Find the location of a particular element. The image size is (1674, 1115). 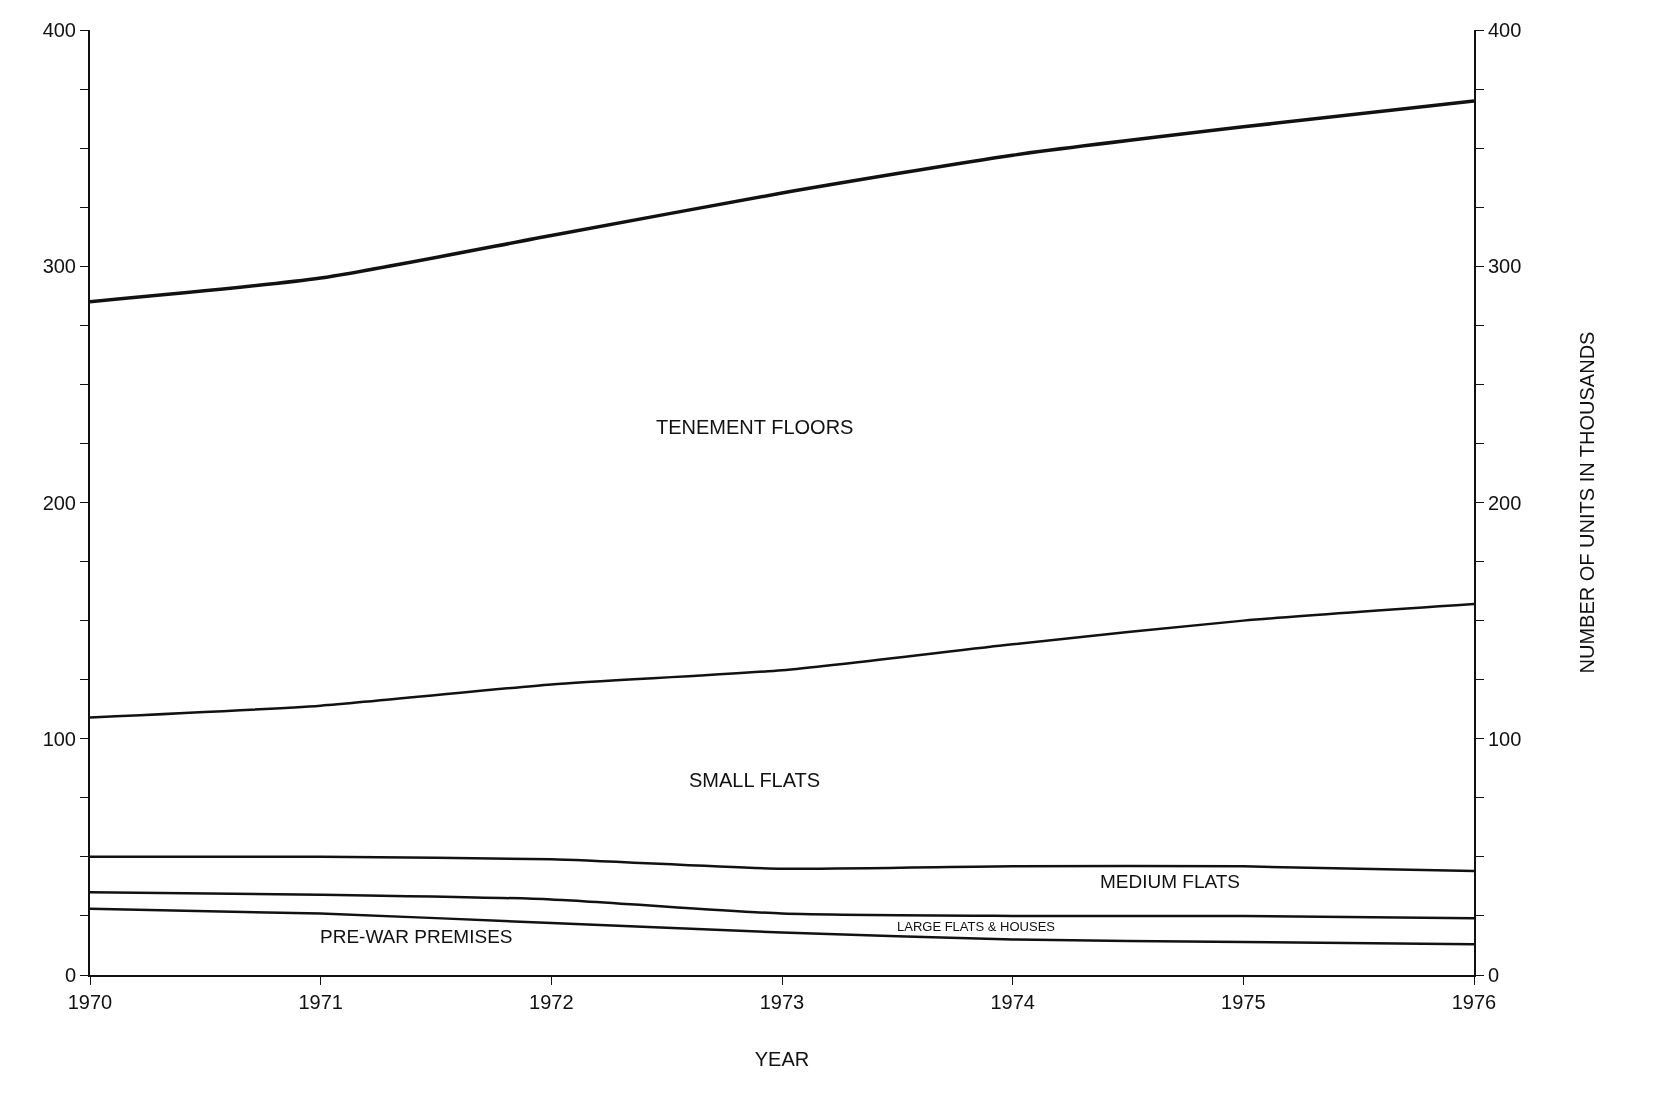

y2-tick-label: 0 is located at coordinates (1494, 975).